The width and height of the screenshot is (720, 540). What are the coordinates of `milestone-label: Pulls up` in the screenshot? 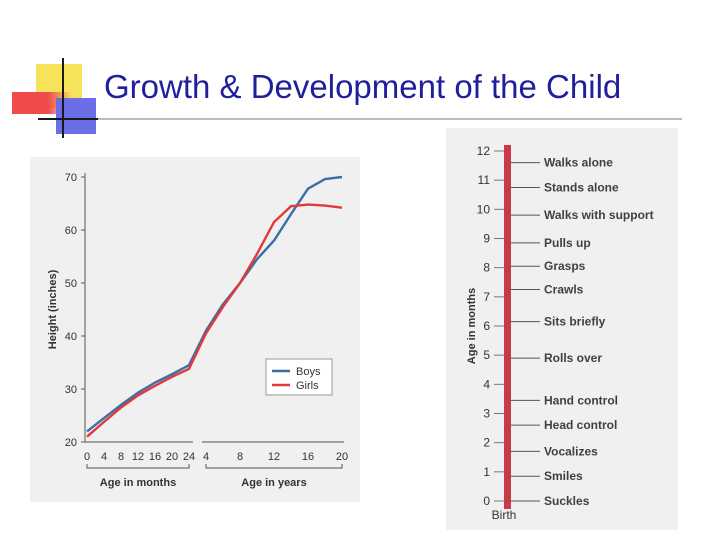 It's located at (567, 243).